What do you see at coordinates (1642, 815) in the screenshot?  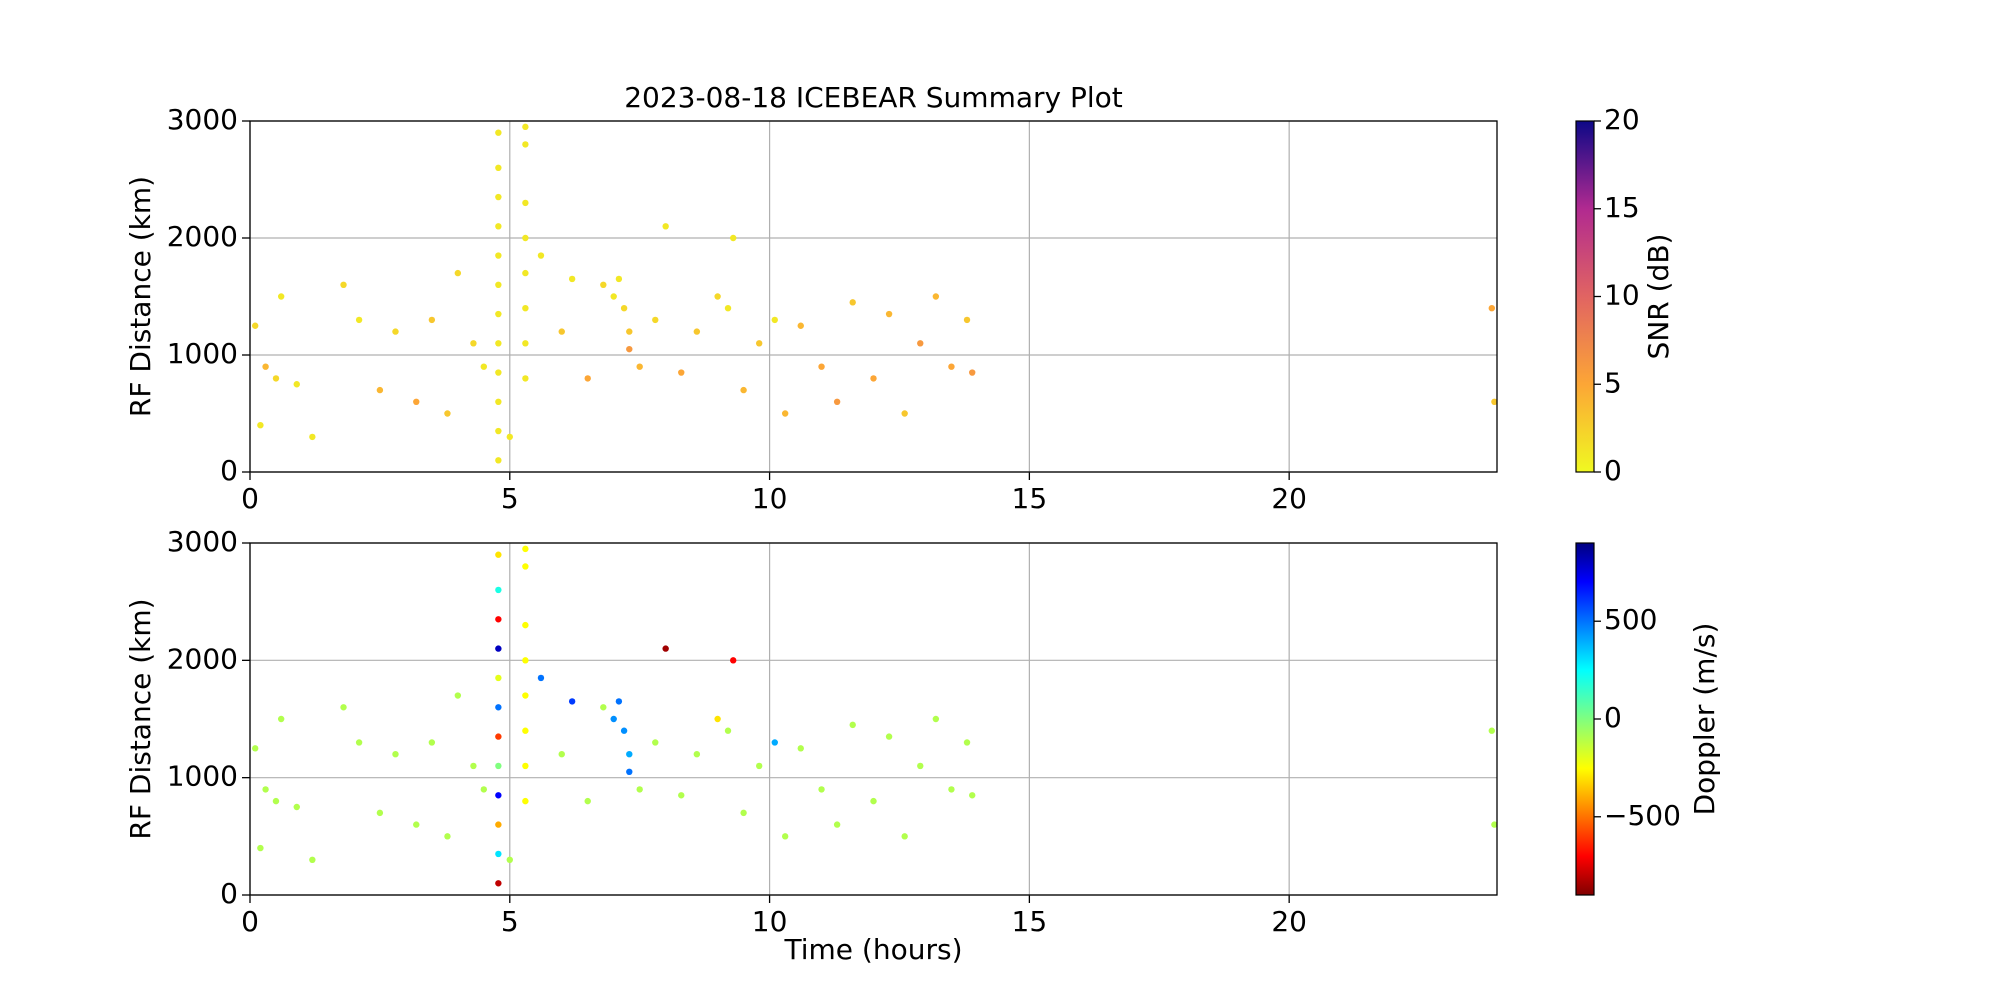 I see `colorbar-tick-label: −500` at bounding box center [1642, 815].